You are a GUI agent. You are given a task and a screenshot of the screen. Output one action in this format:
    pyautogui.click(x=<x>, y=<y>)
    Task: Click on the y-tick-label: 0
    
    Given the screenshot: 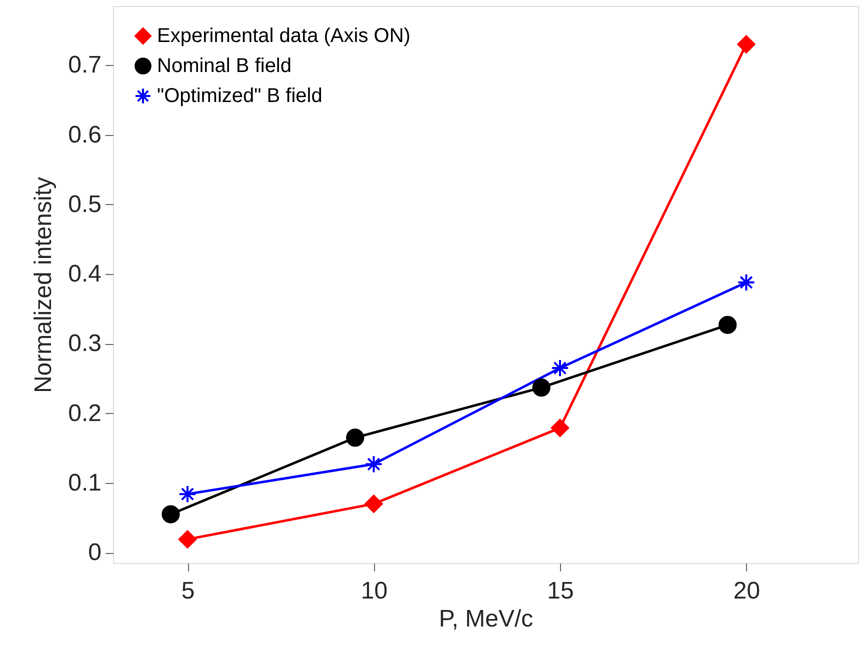 What is the action you would take?
    pyautogui.click(x=95, y=552)
    